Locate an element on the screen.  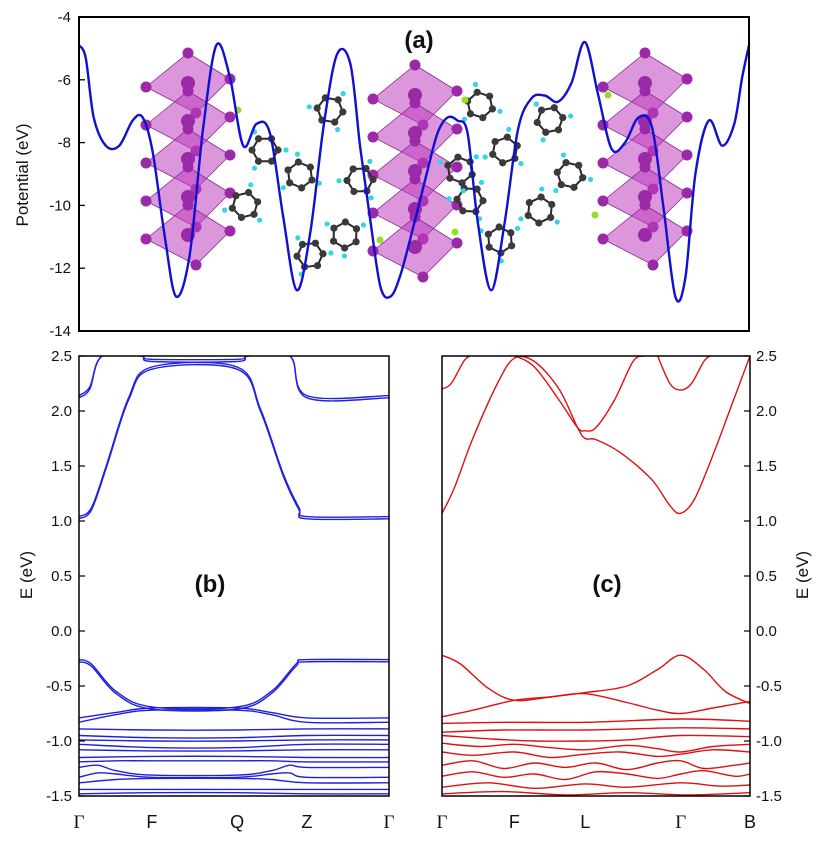
y-tick-label: -6 is located at coordinates (64, 80).